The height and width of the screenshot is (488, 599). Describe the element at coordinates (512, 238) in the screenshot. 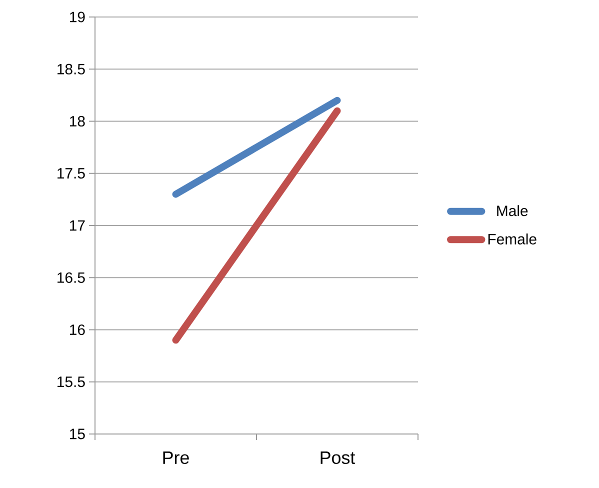

I see `legend-label: Female` at that location.